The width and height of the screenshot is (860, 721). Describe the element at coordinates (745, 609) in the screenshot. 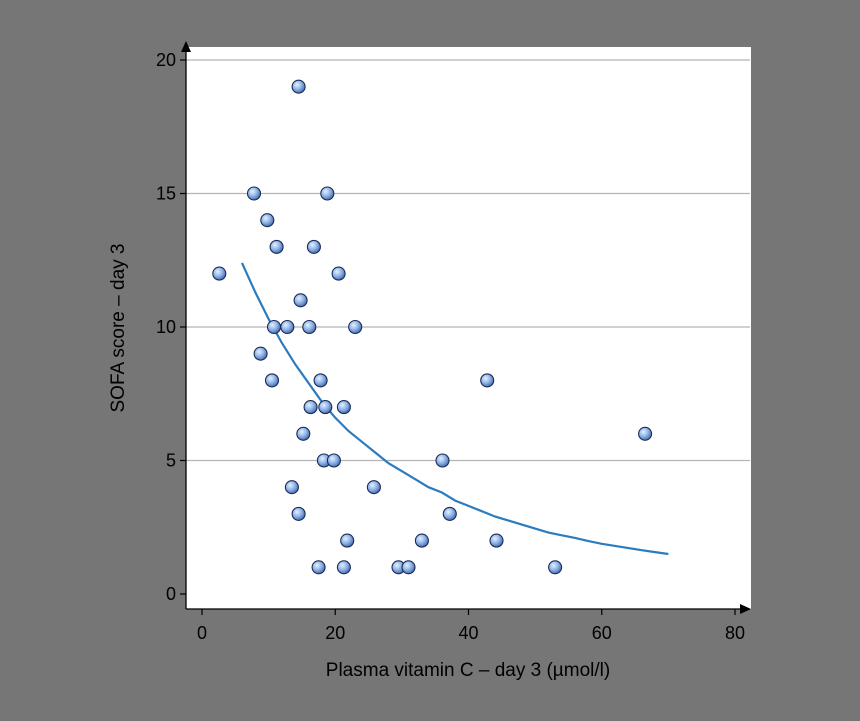

I see `x-axis-arrow` at that location.